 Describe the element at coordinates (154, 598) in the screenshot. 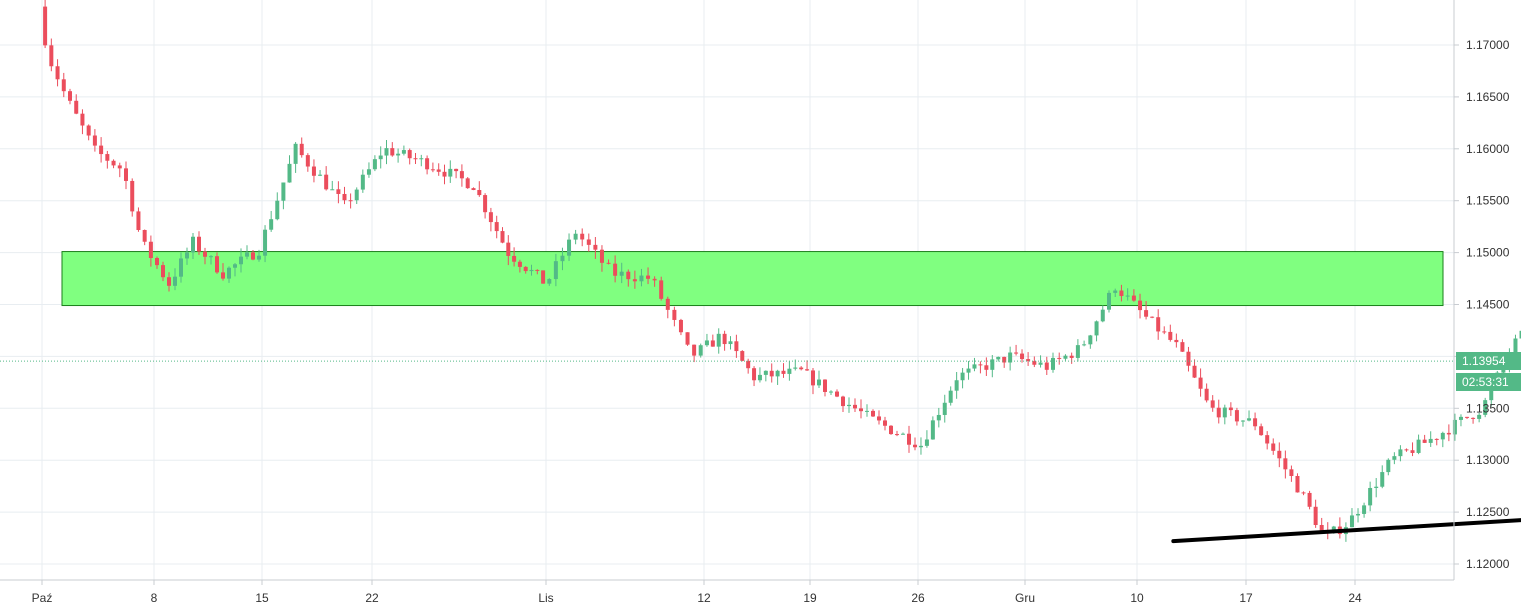

I see `x-tick-label: 8` at that location.